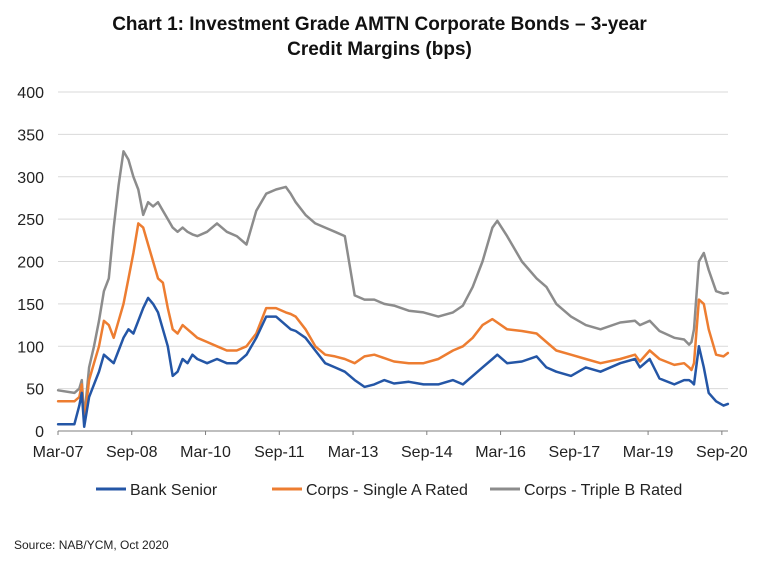  I want to click on x-tick-label: Sep-20, so click(722, 452).